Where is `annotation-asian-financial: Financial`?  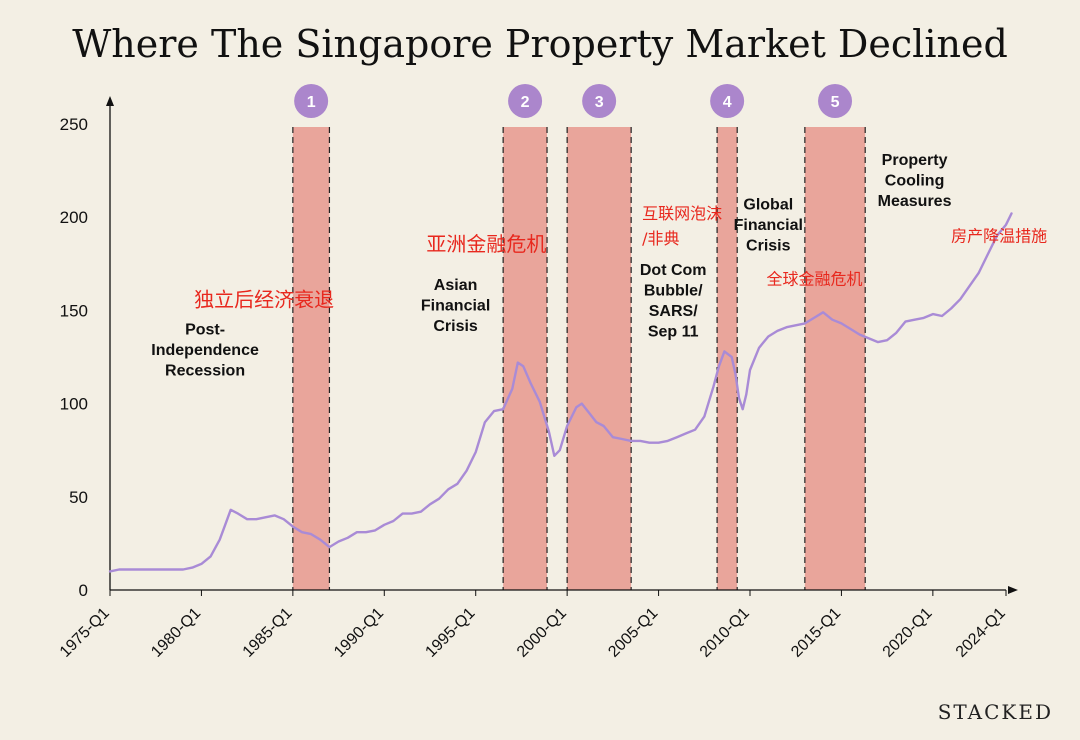 annotation-asian-financial: Financial is located at coordinates (455, 305).